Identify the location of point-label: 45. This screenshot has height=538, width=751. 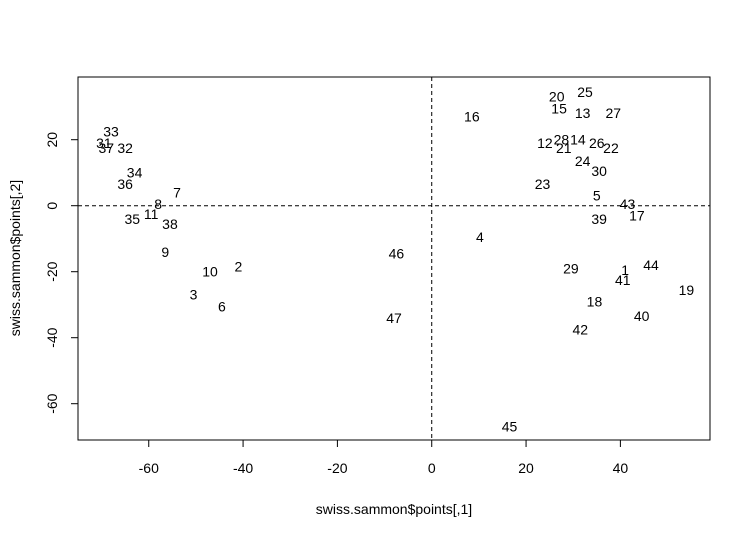
(510, 427).